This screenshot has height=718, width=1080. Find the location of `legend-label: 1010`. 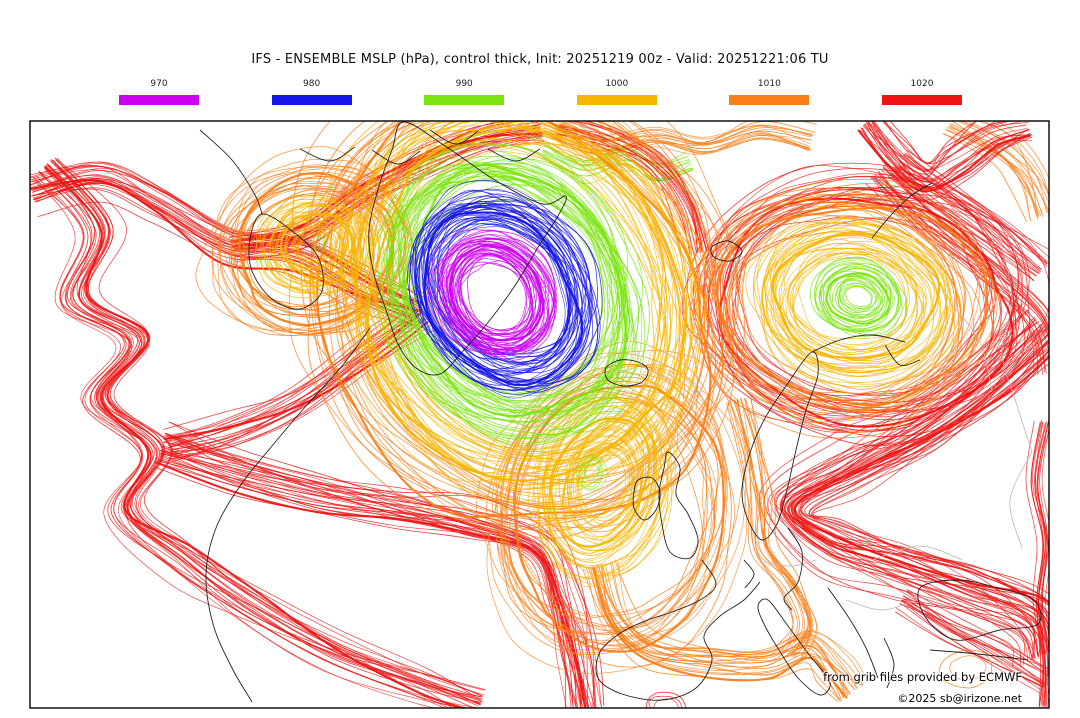

legend-label: 1010 is located at coordinates (769, 84).